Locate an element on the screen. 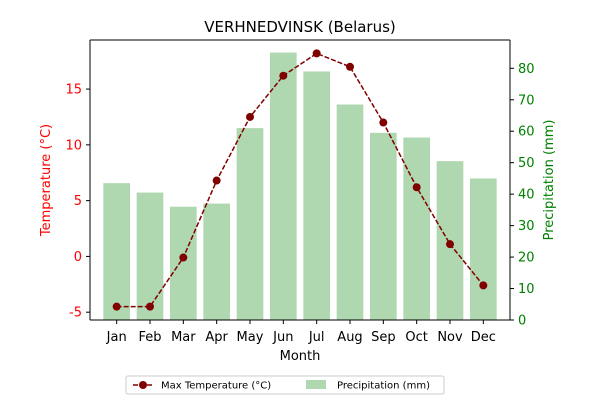 The height and width of the screenshot is (400, 600). precipitation-bar-feb is located at coordinates (150, 256).